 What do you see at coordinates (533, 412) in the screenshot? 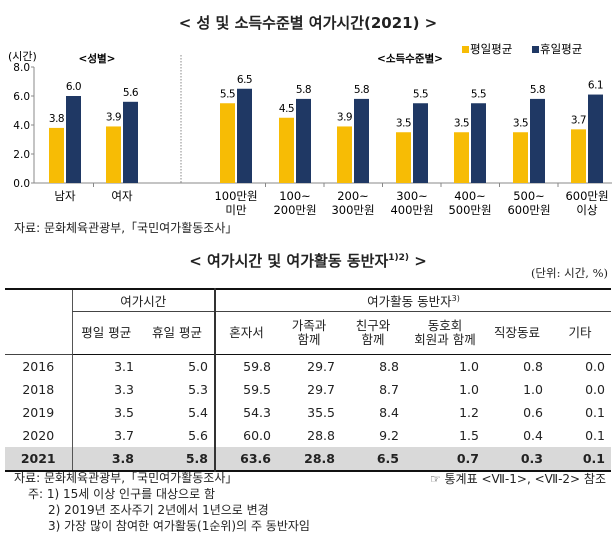
I see `value-cell: 0.6` at bounding box center [533, 412].